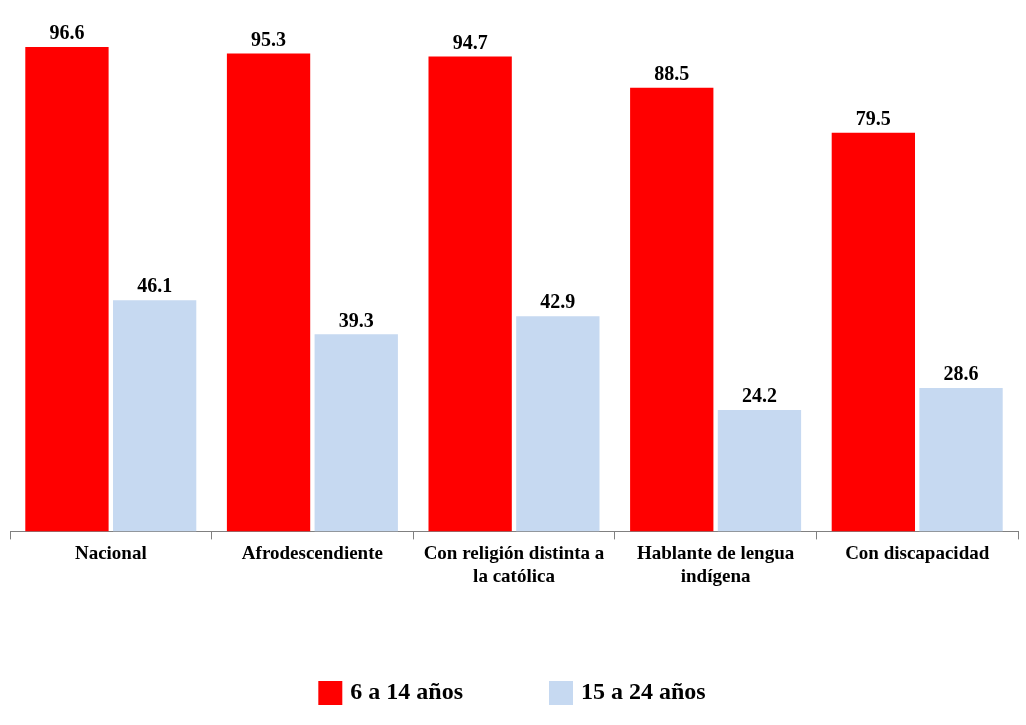 This screenshot has width=1026, height=725. Describe the element at coordinates (110, 552) in the screenshot. I see `x-tick-label: Nacional` at that location.